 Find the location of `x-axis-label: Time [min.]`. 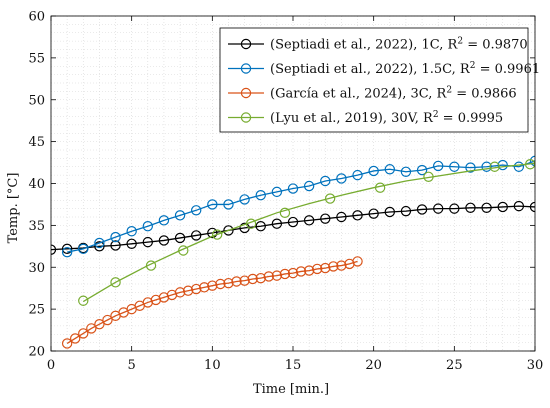

x-axis-label: Time [min.] is located at coordinates (291, 389).